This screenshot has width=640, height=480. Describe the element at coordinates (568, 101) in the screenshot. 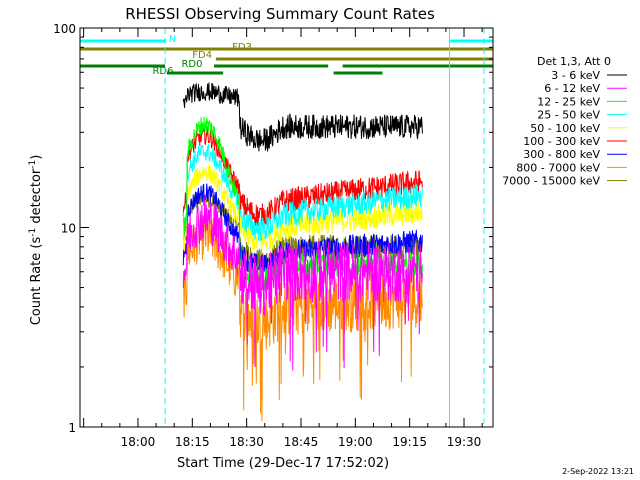

I see `legend-label-12-25-kev: 12 - 25 keV` at that location.